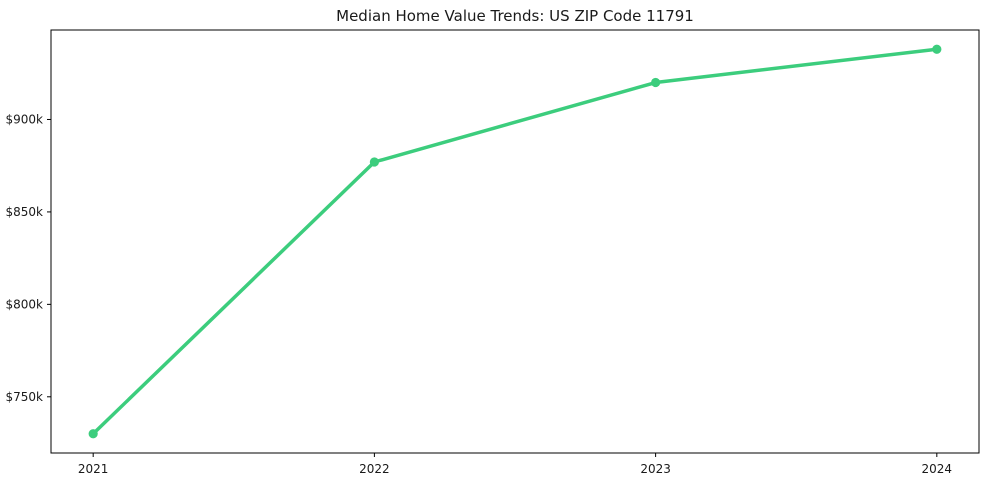  Describe the element at coordinates (25, 304) in the screenshot. I see `y-tick-label: $800k` at that location.